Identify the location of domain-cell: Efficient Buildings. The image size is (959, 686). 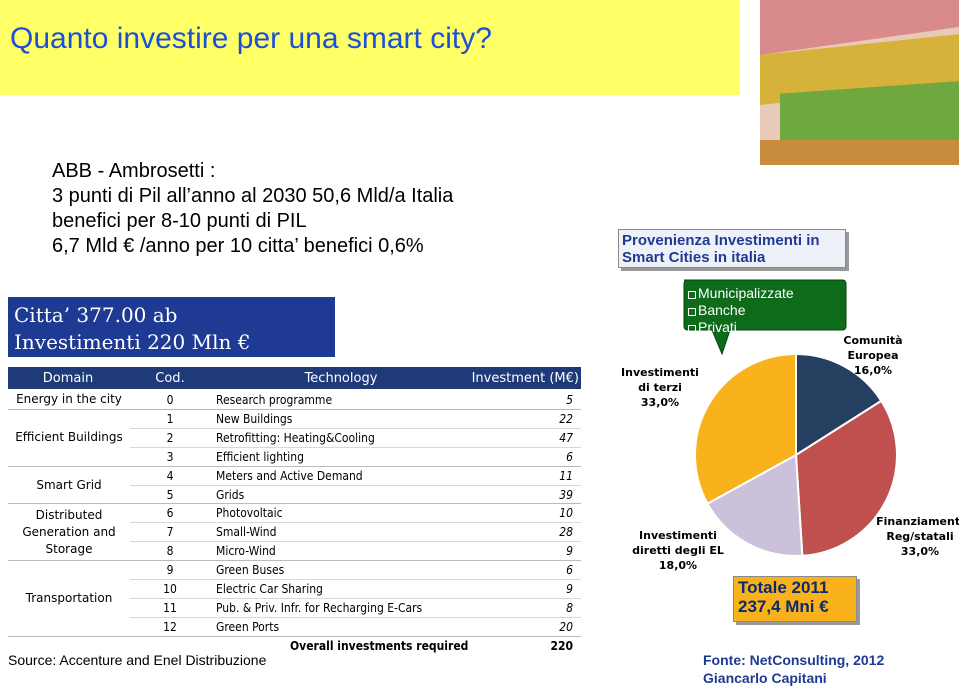
(69, 437).